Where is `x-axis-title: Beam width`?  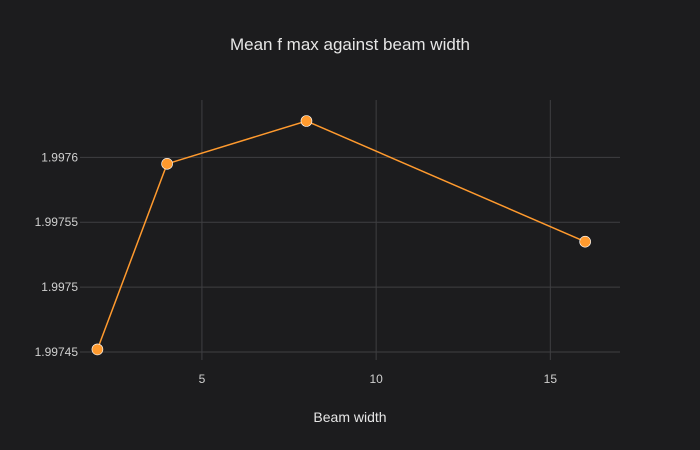
x-axis-title: Beam width is located at coordinates (349, 417).